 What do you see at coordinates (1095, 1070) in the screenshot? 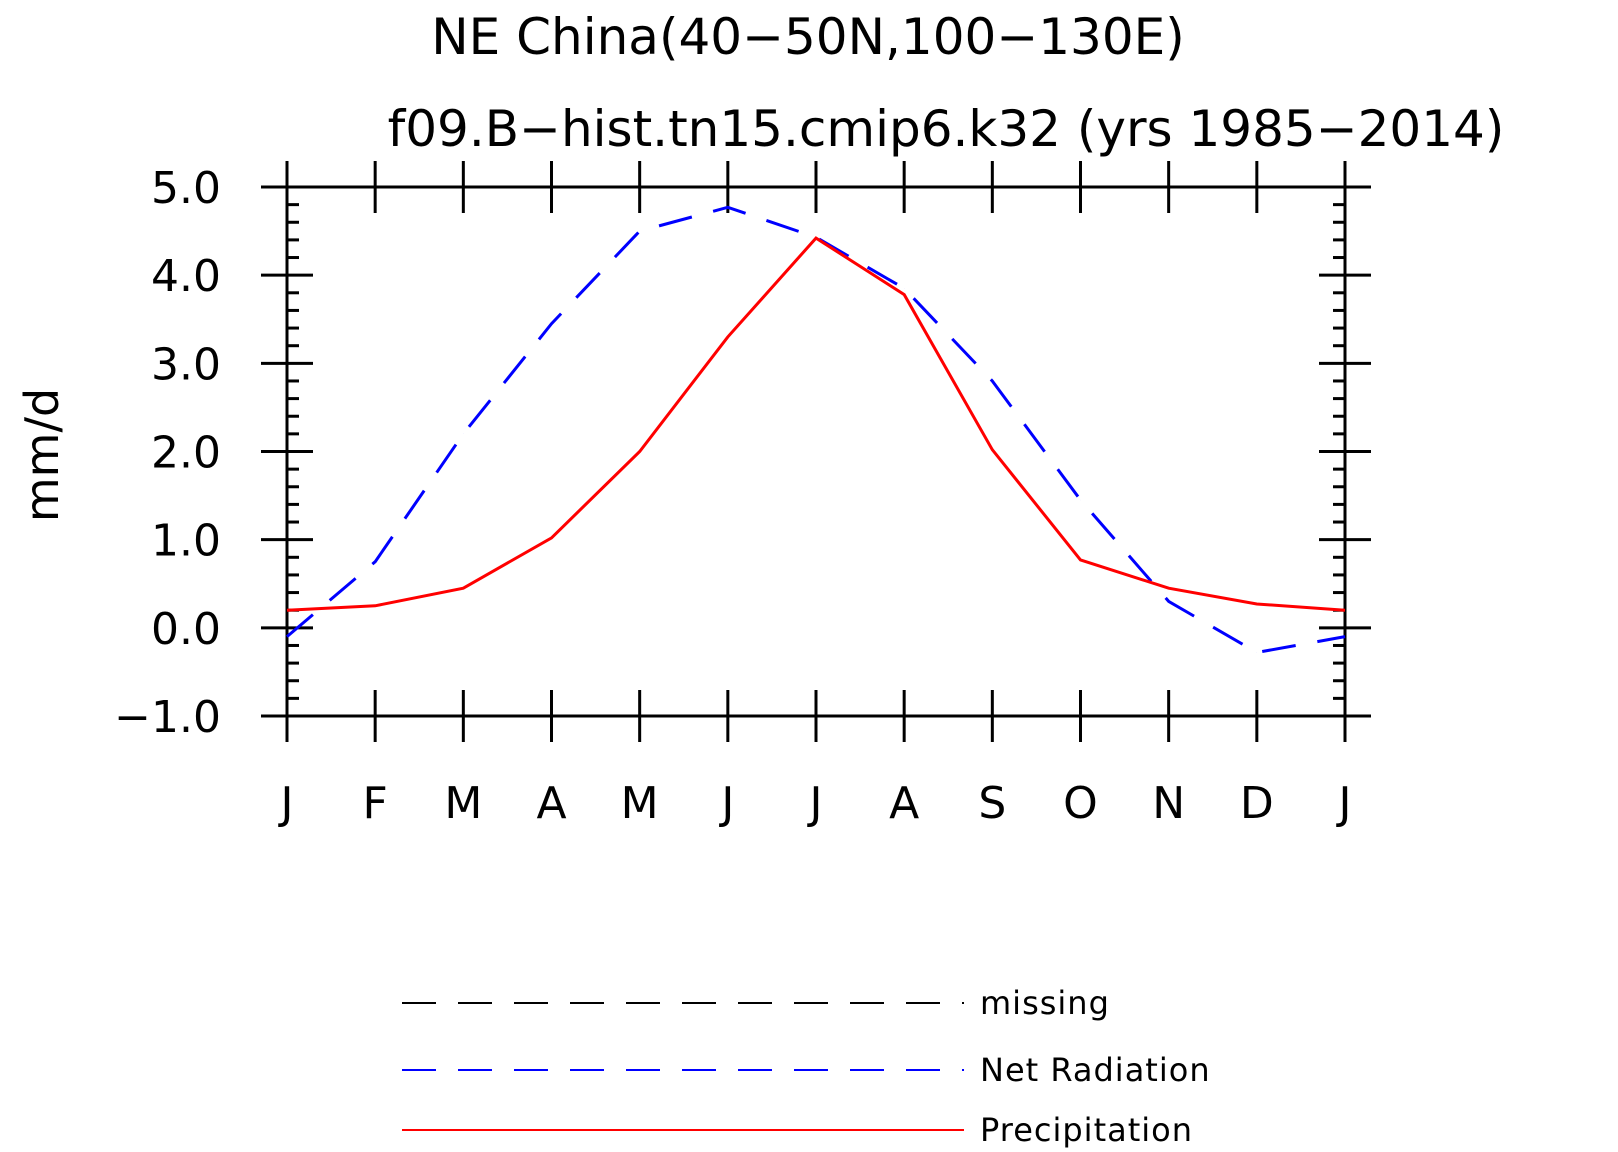
I see `legend-label: Net Radiation` at bounding box center [1095, 1070].